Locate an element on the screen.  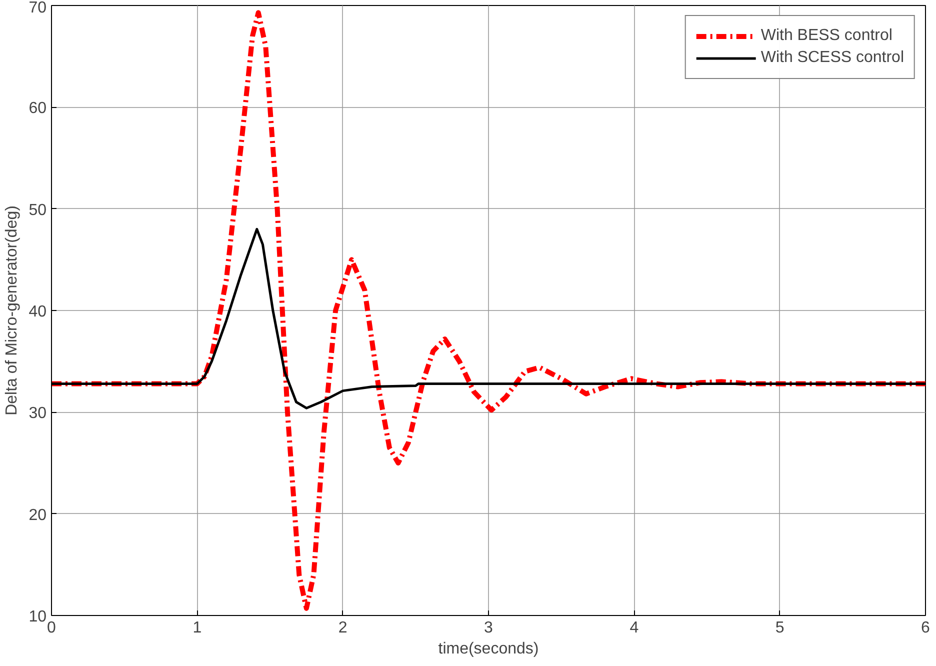
y-tick-label: 50 is located at coordinates (37, 210).